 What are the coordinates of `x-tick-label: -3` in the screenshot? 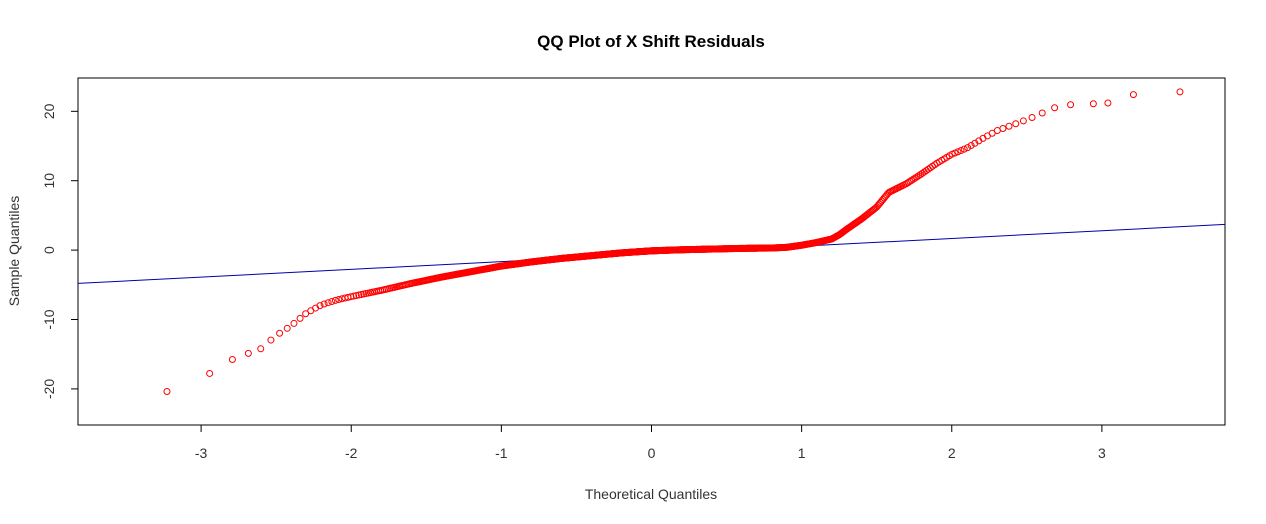 It's located at (201, 453).